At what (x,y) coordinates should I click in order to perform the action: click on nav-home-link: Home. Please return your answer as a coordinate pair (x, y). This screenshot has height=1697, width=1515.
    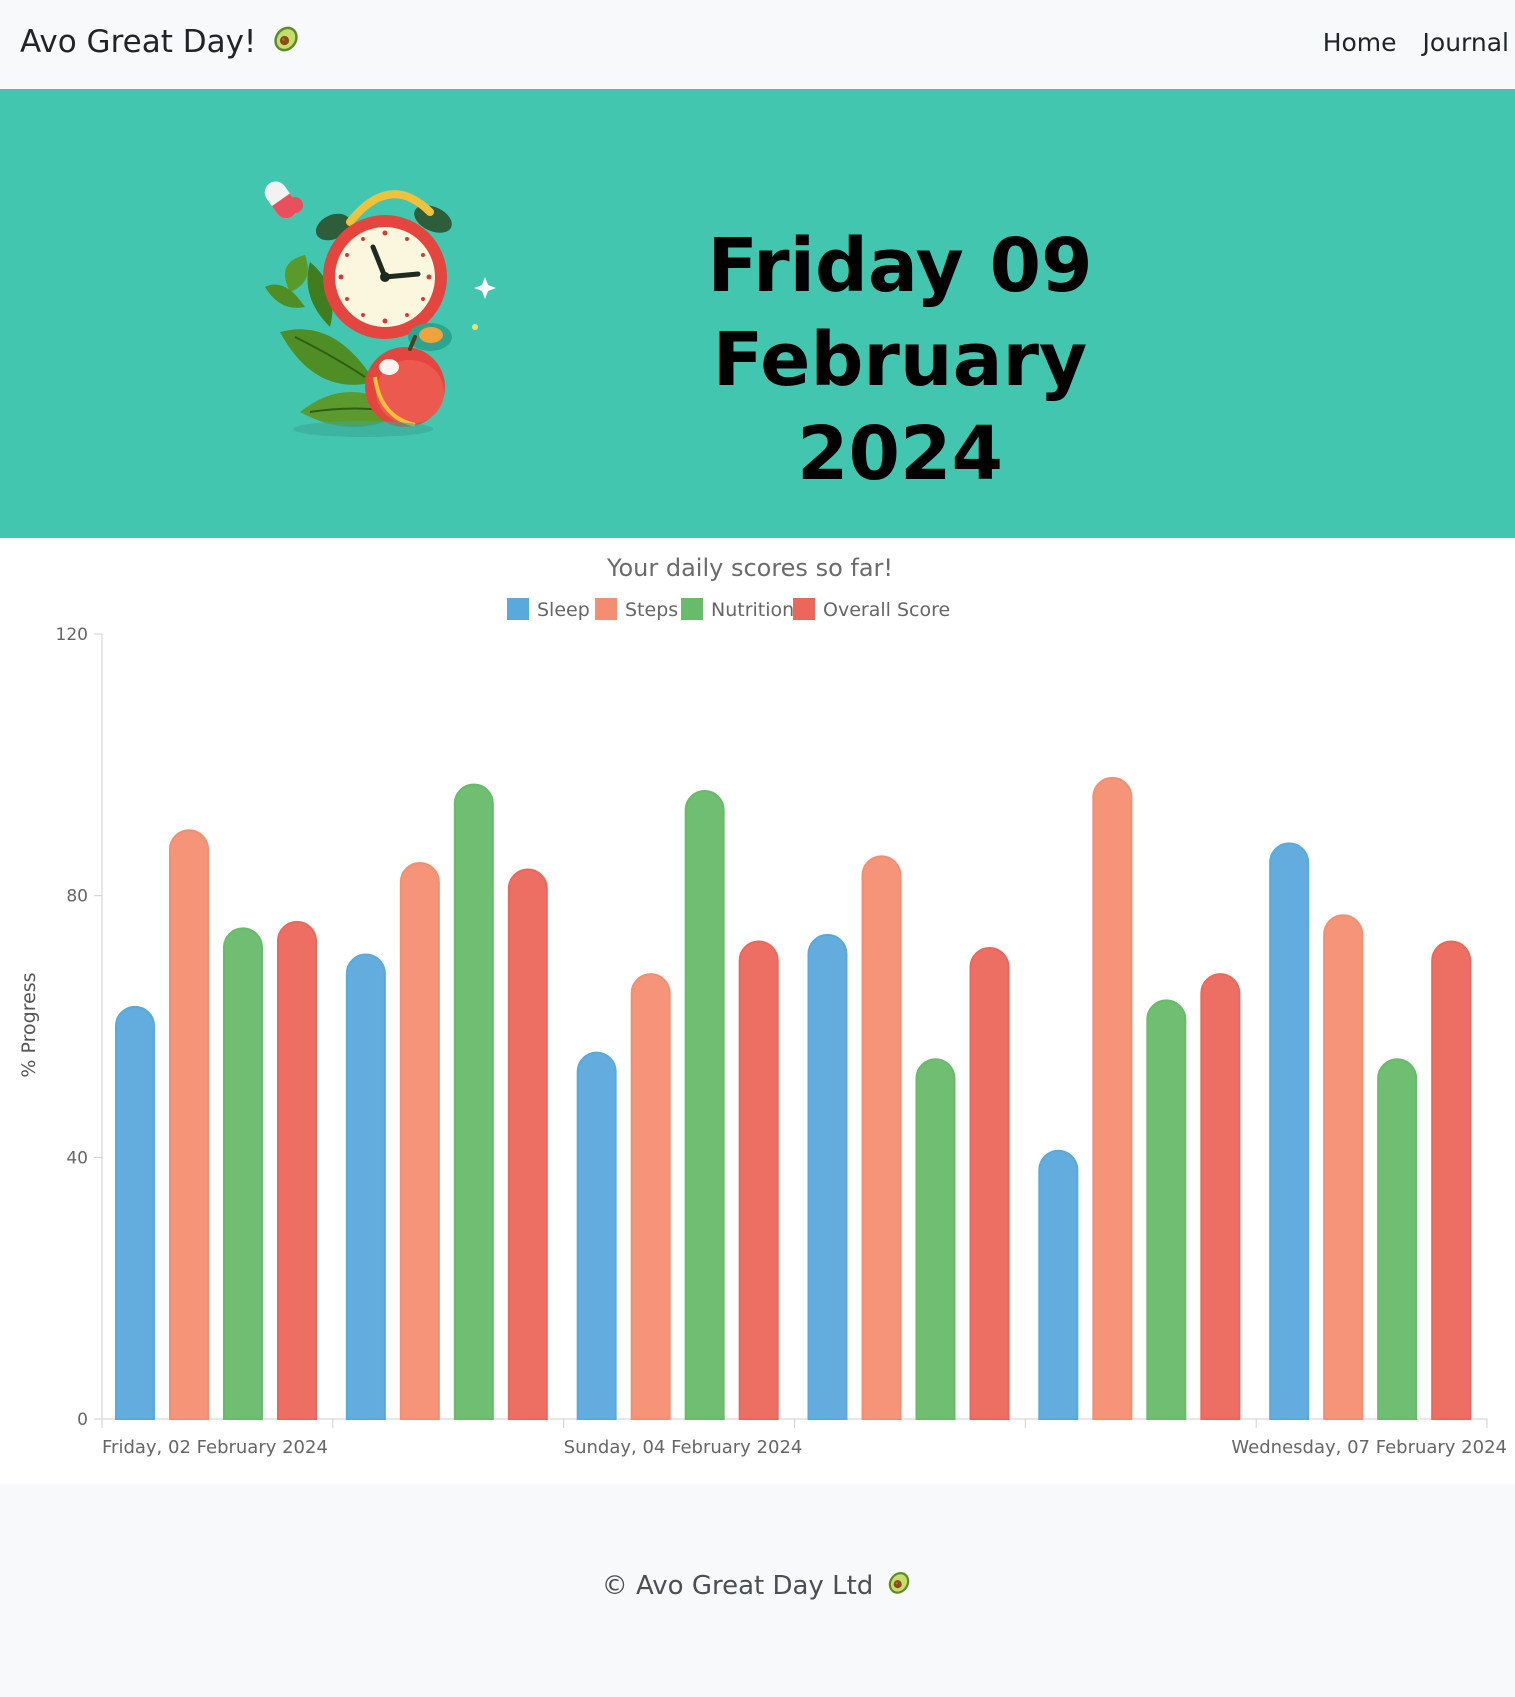
    Looking at the image, I should click on (1359, 42).